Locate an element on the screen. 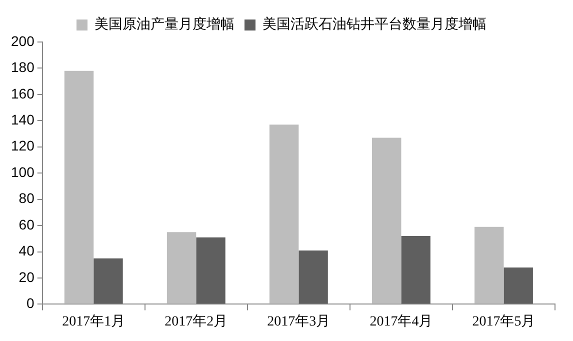  x-tick-label: 2017年4月 is located at coordinates (401, 321).